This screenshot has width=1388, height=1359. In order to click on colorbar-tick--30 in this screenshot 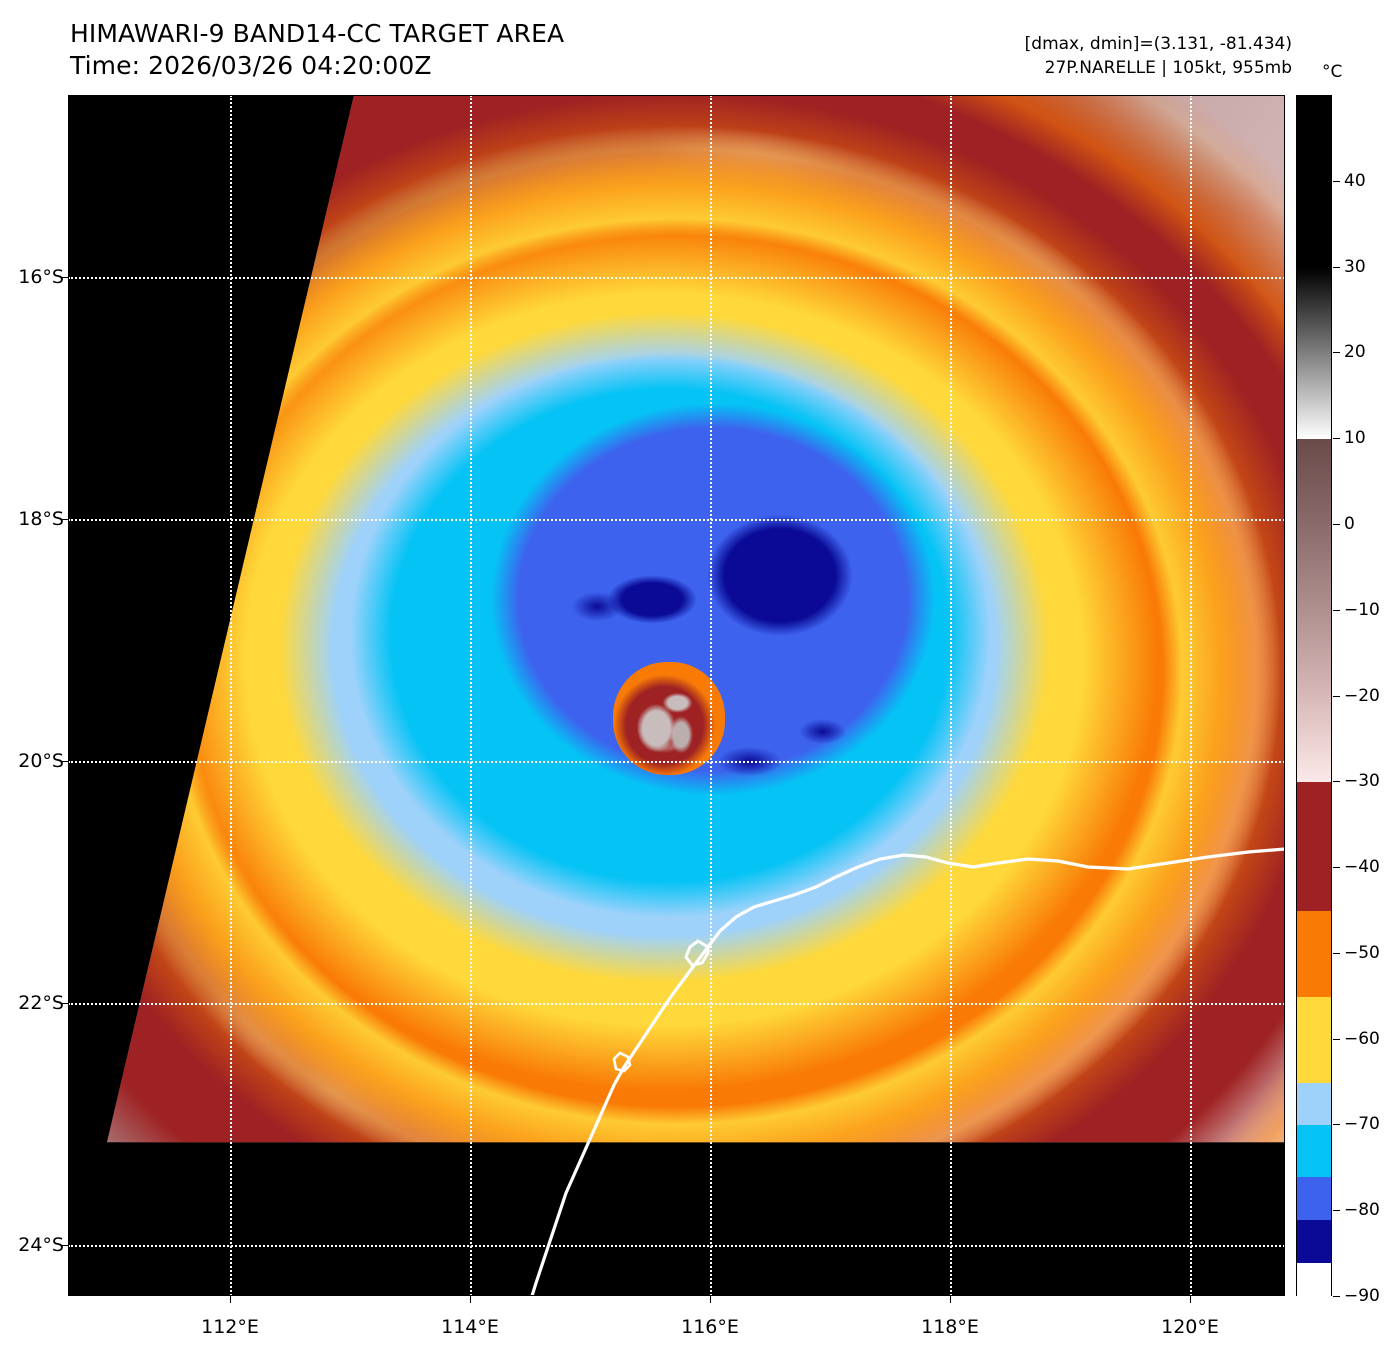, I will do `click(1336, 782)`.